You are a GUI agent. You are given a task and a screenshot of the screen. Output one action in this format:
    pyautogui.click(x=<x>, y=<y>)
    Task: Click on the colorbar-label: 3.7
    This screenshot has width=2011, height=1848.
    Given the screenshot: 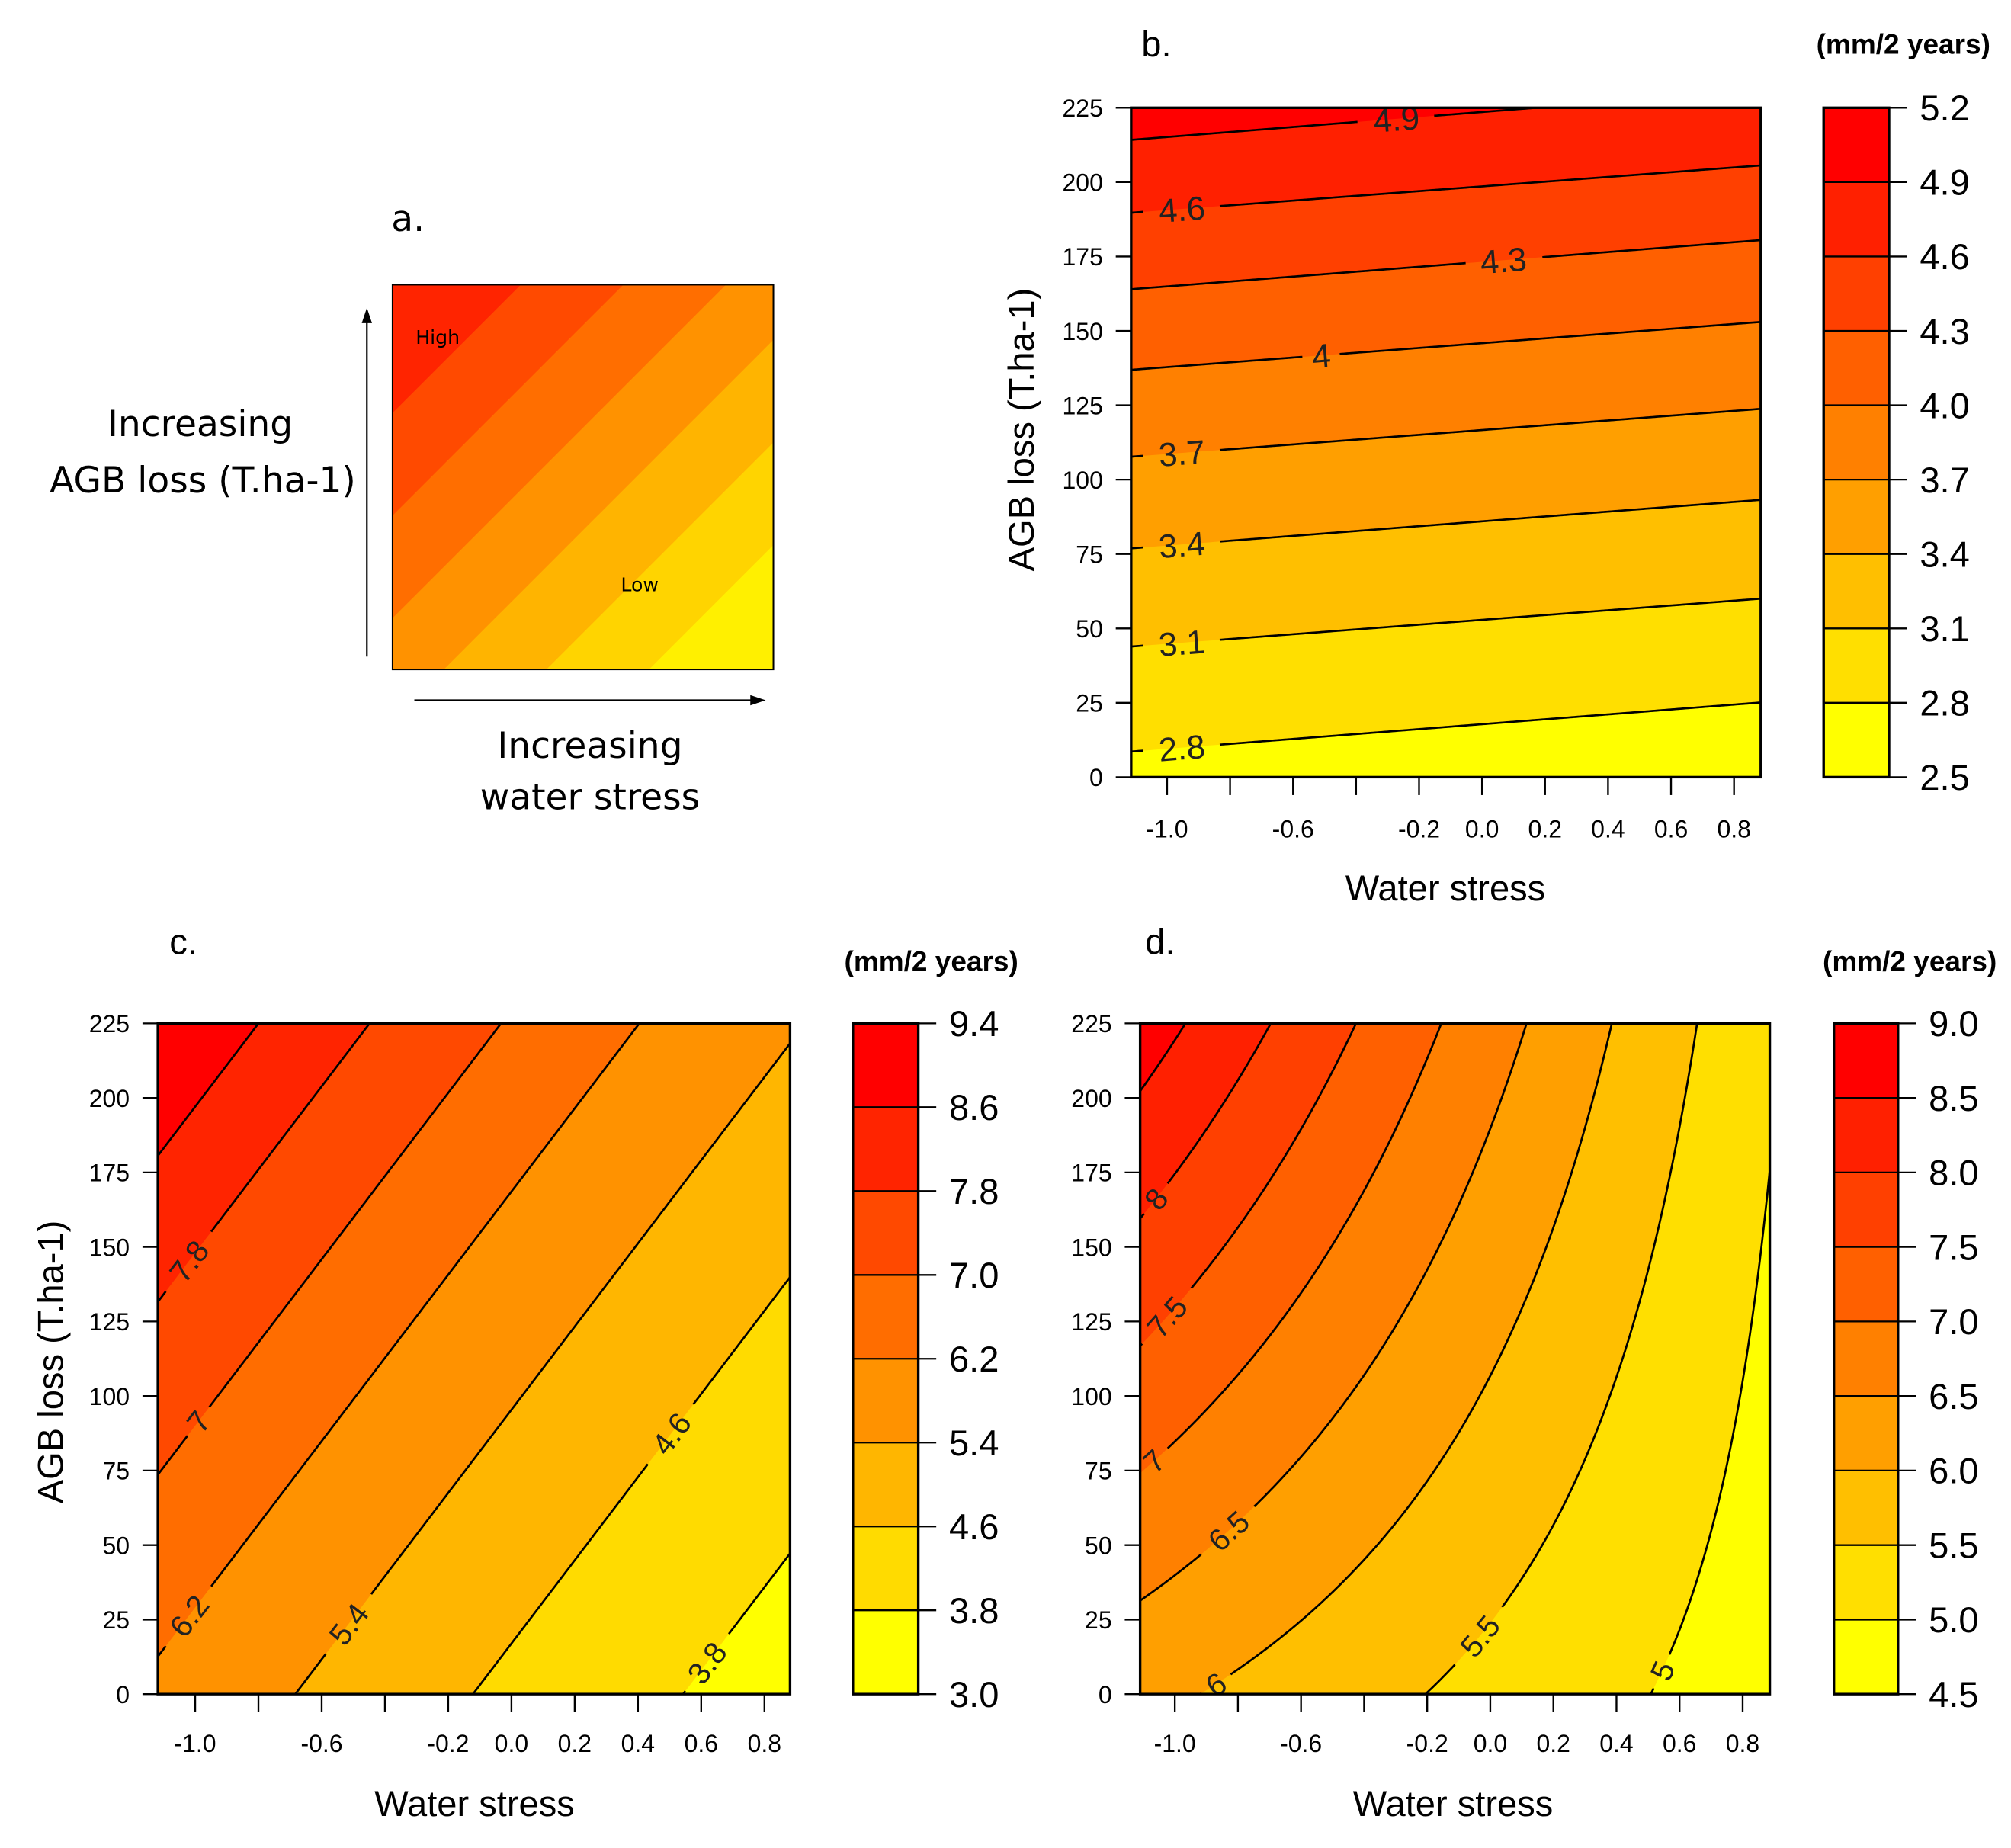 What is the action you would take?
    pyautogui.click(x=1944, y=480)
    